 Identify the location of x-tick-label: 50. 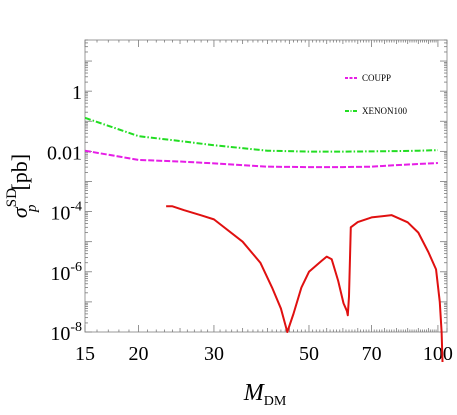
(309, 354).